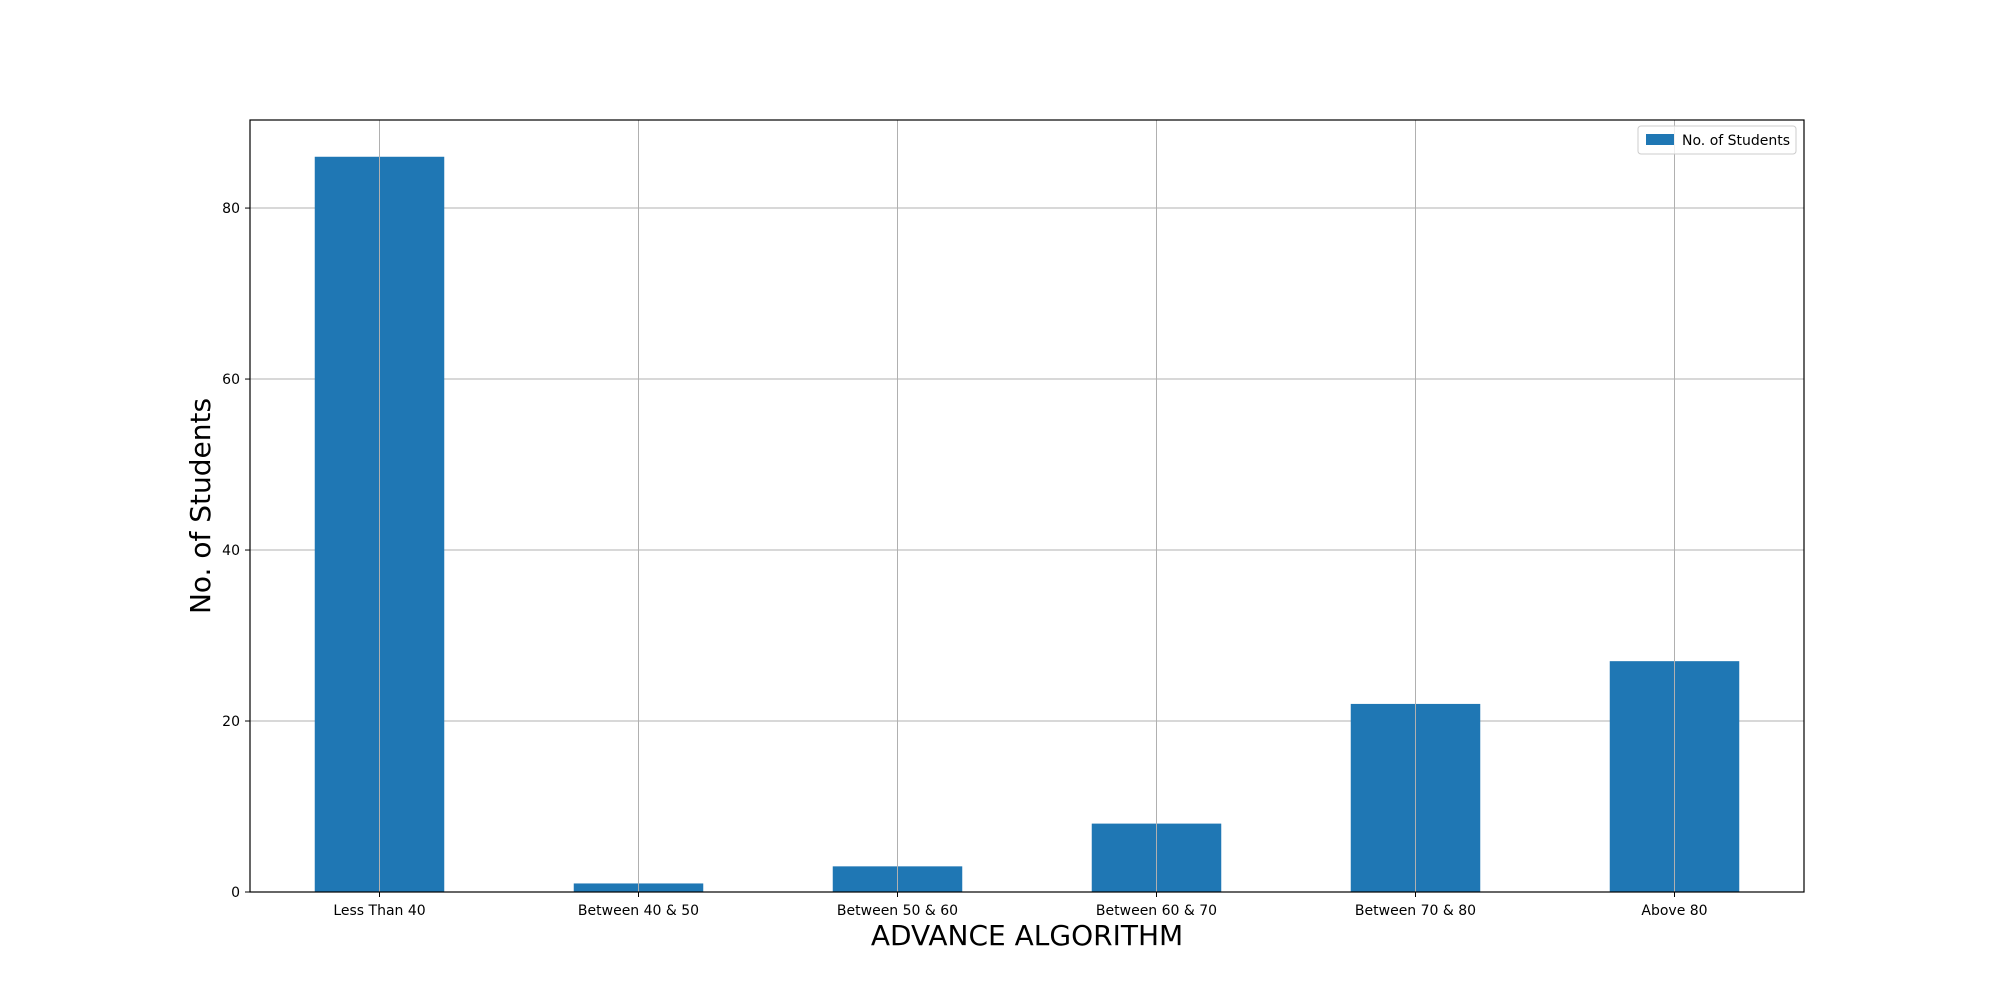  Describe the element at coordinates (1027, 935) in the screenshot. I see `x-axis-label: ADVANCE ALGORITHM` at that location.